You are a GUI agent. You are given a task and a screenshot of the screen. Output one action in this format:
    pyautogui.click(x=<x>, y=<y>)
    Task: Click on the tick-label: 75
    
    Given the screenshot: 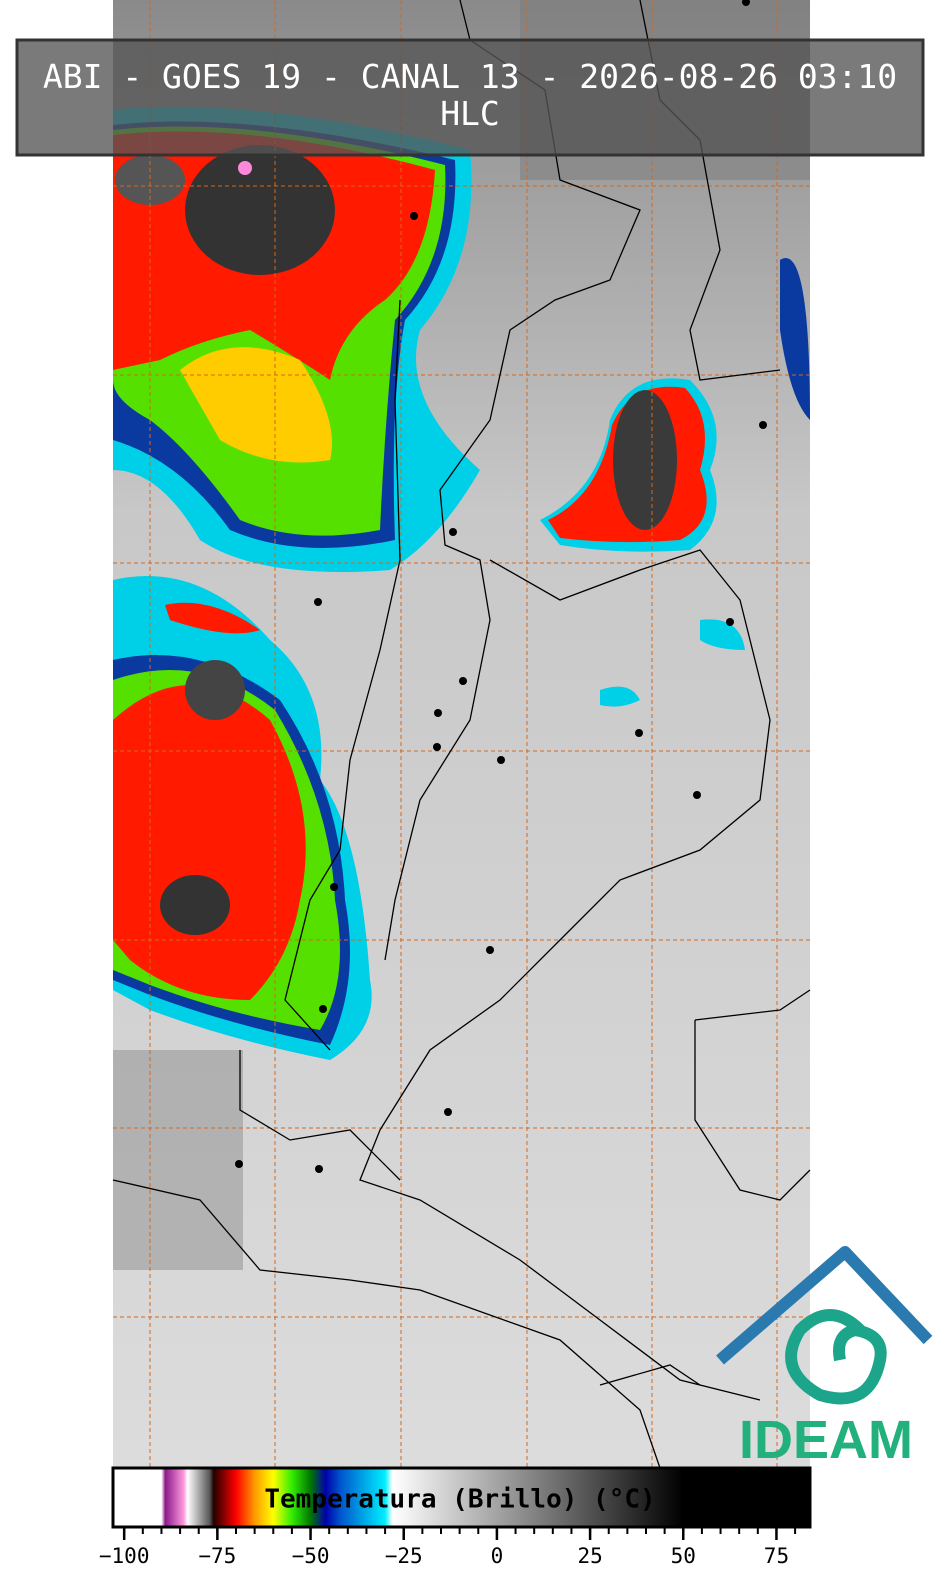 What is the action you would take?
    pyautogui.click(x=776, y=1556)
    